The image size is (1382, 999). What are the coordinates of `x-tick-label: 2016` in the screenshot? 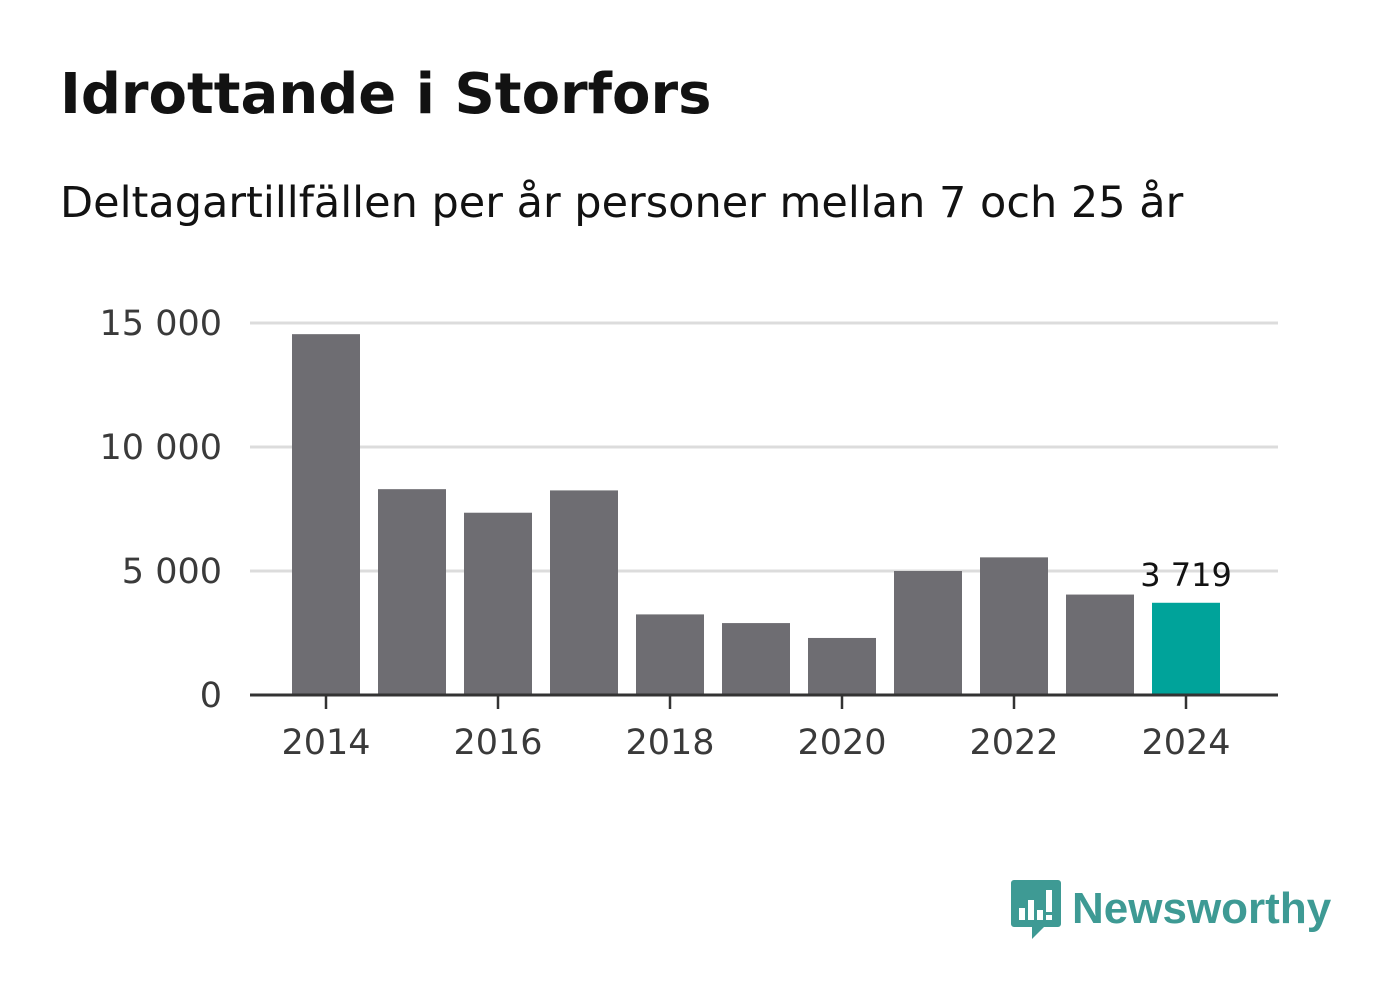 It's located at (497, 743).